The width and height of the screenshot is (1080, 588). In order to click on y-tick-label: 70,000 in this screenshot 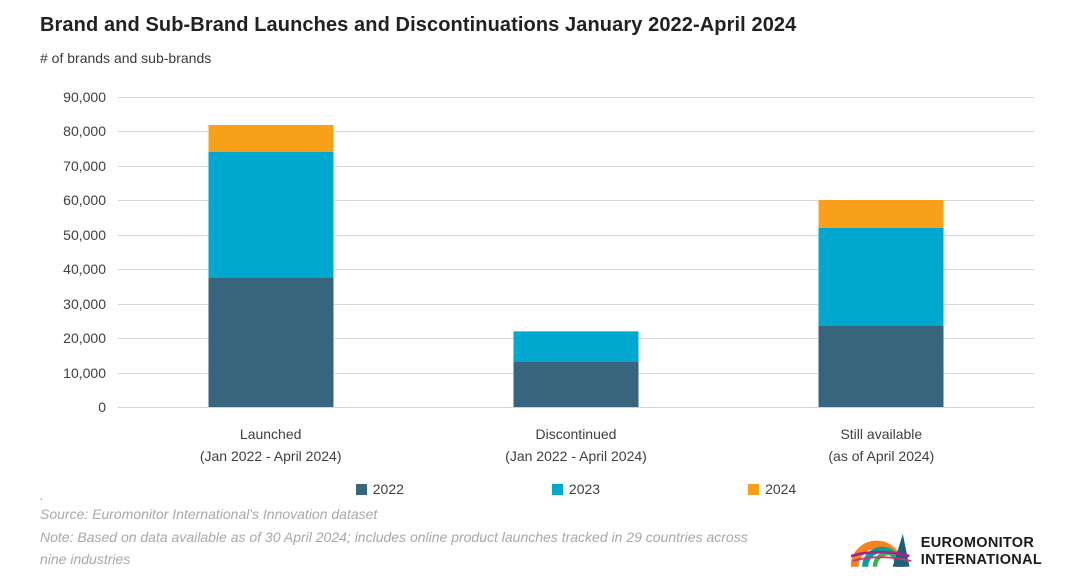, I will do `click(84, 165)`.